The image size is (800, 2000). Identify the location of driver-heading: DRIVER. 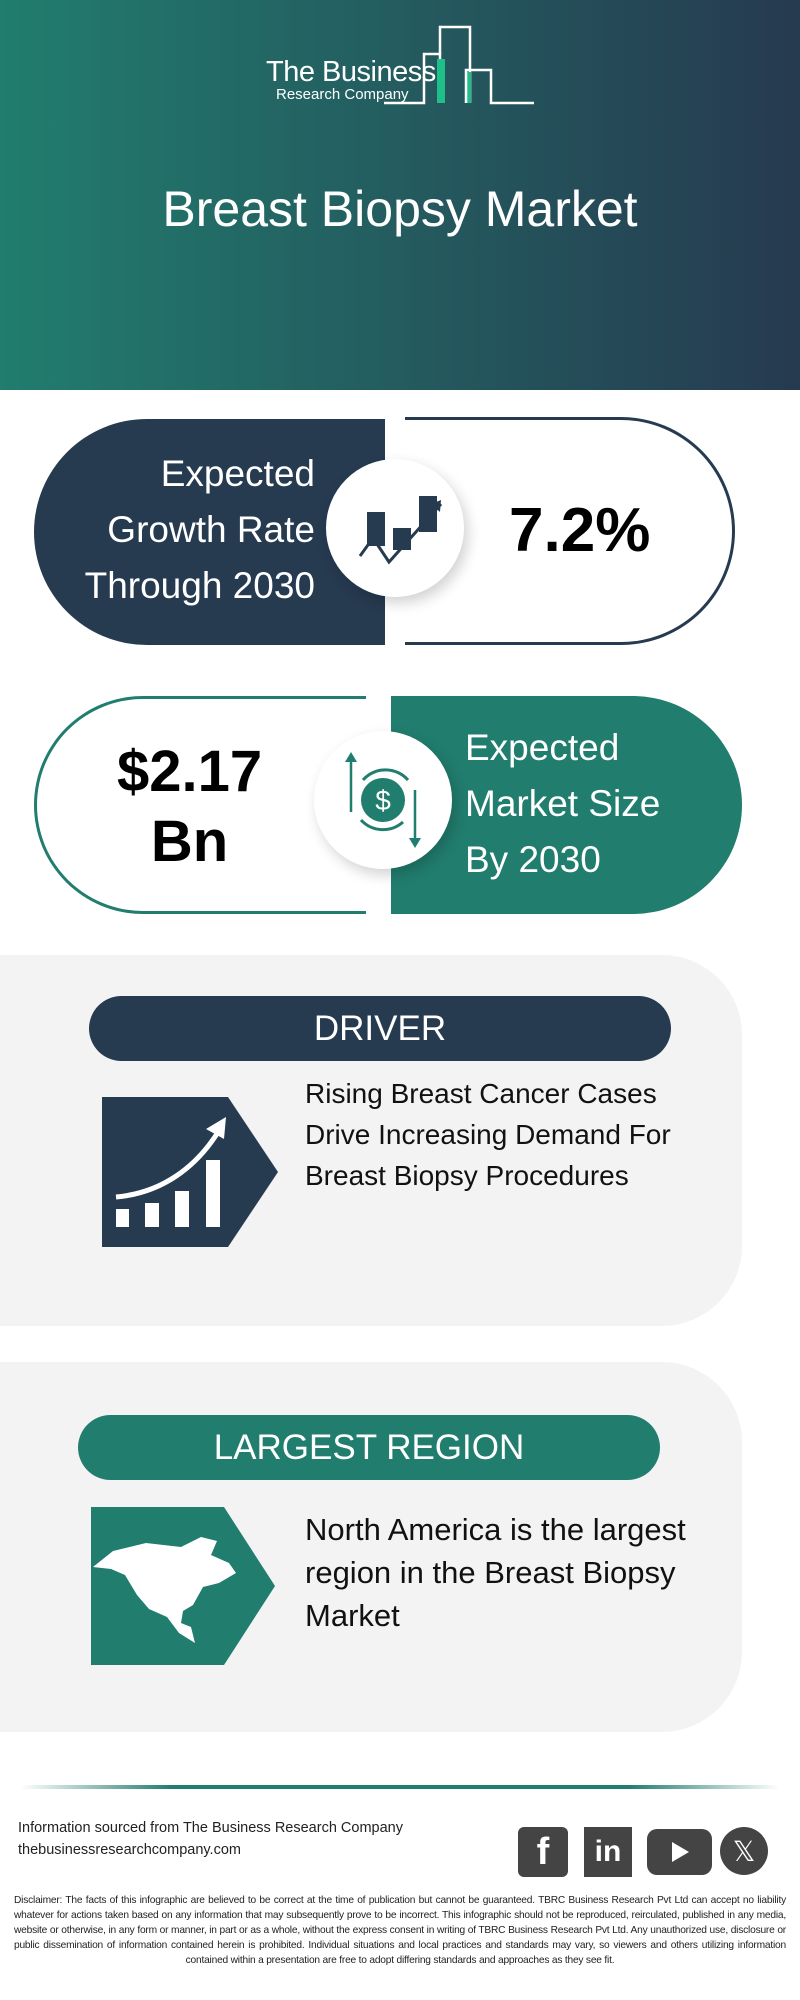
(380, 1028).